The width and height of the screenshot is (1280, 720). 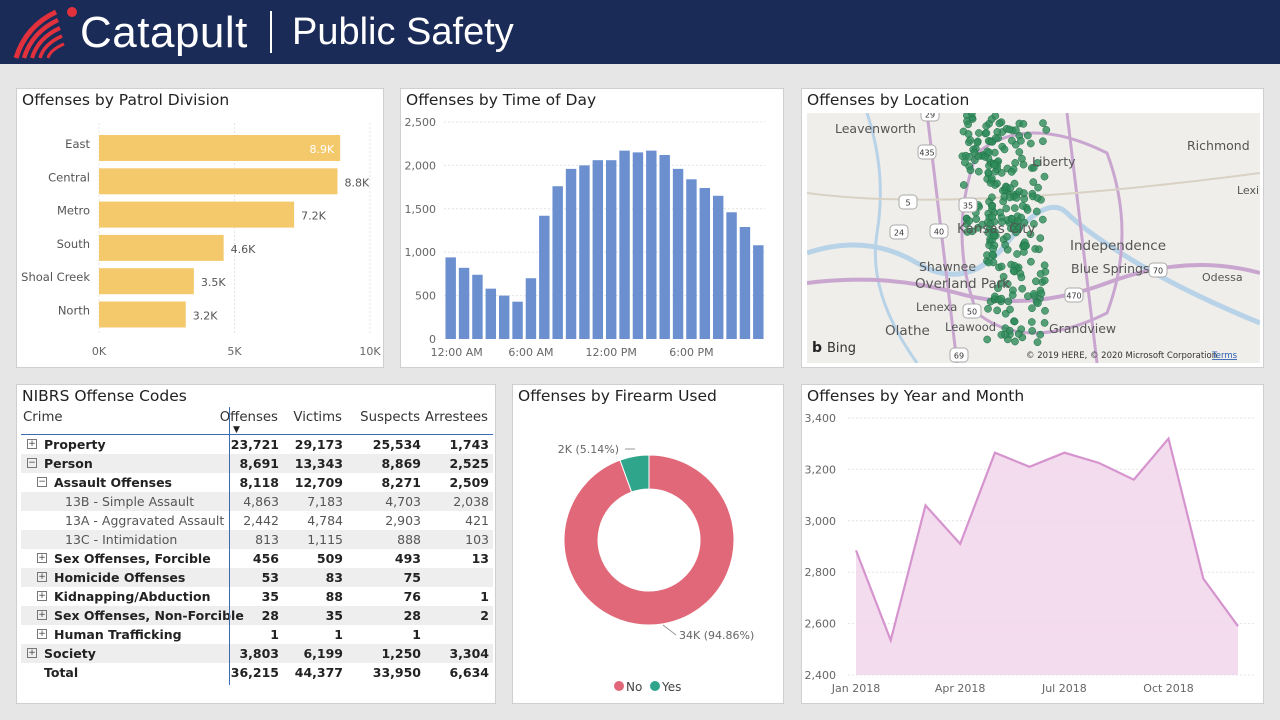 I want to click on cell-value: 4,784, so click(x=325, y=520).